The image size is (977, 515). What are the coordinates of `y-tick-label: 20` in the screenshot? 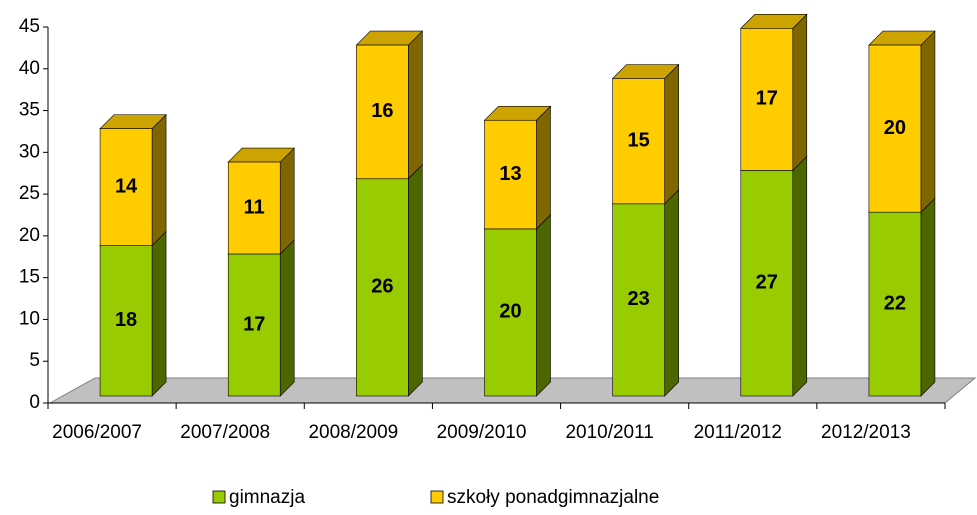 It's located at (29, 235).